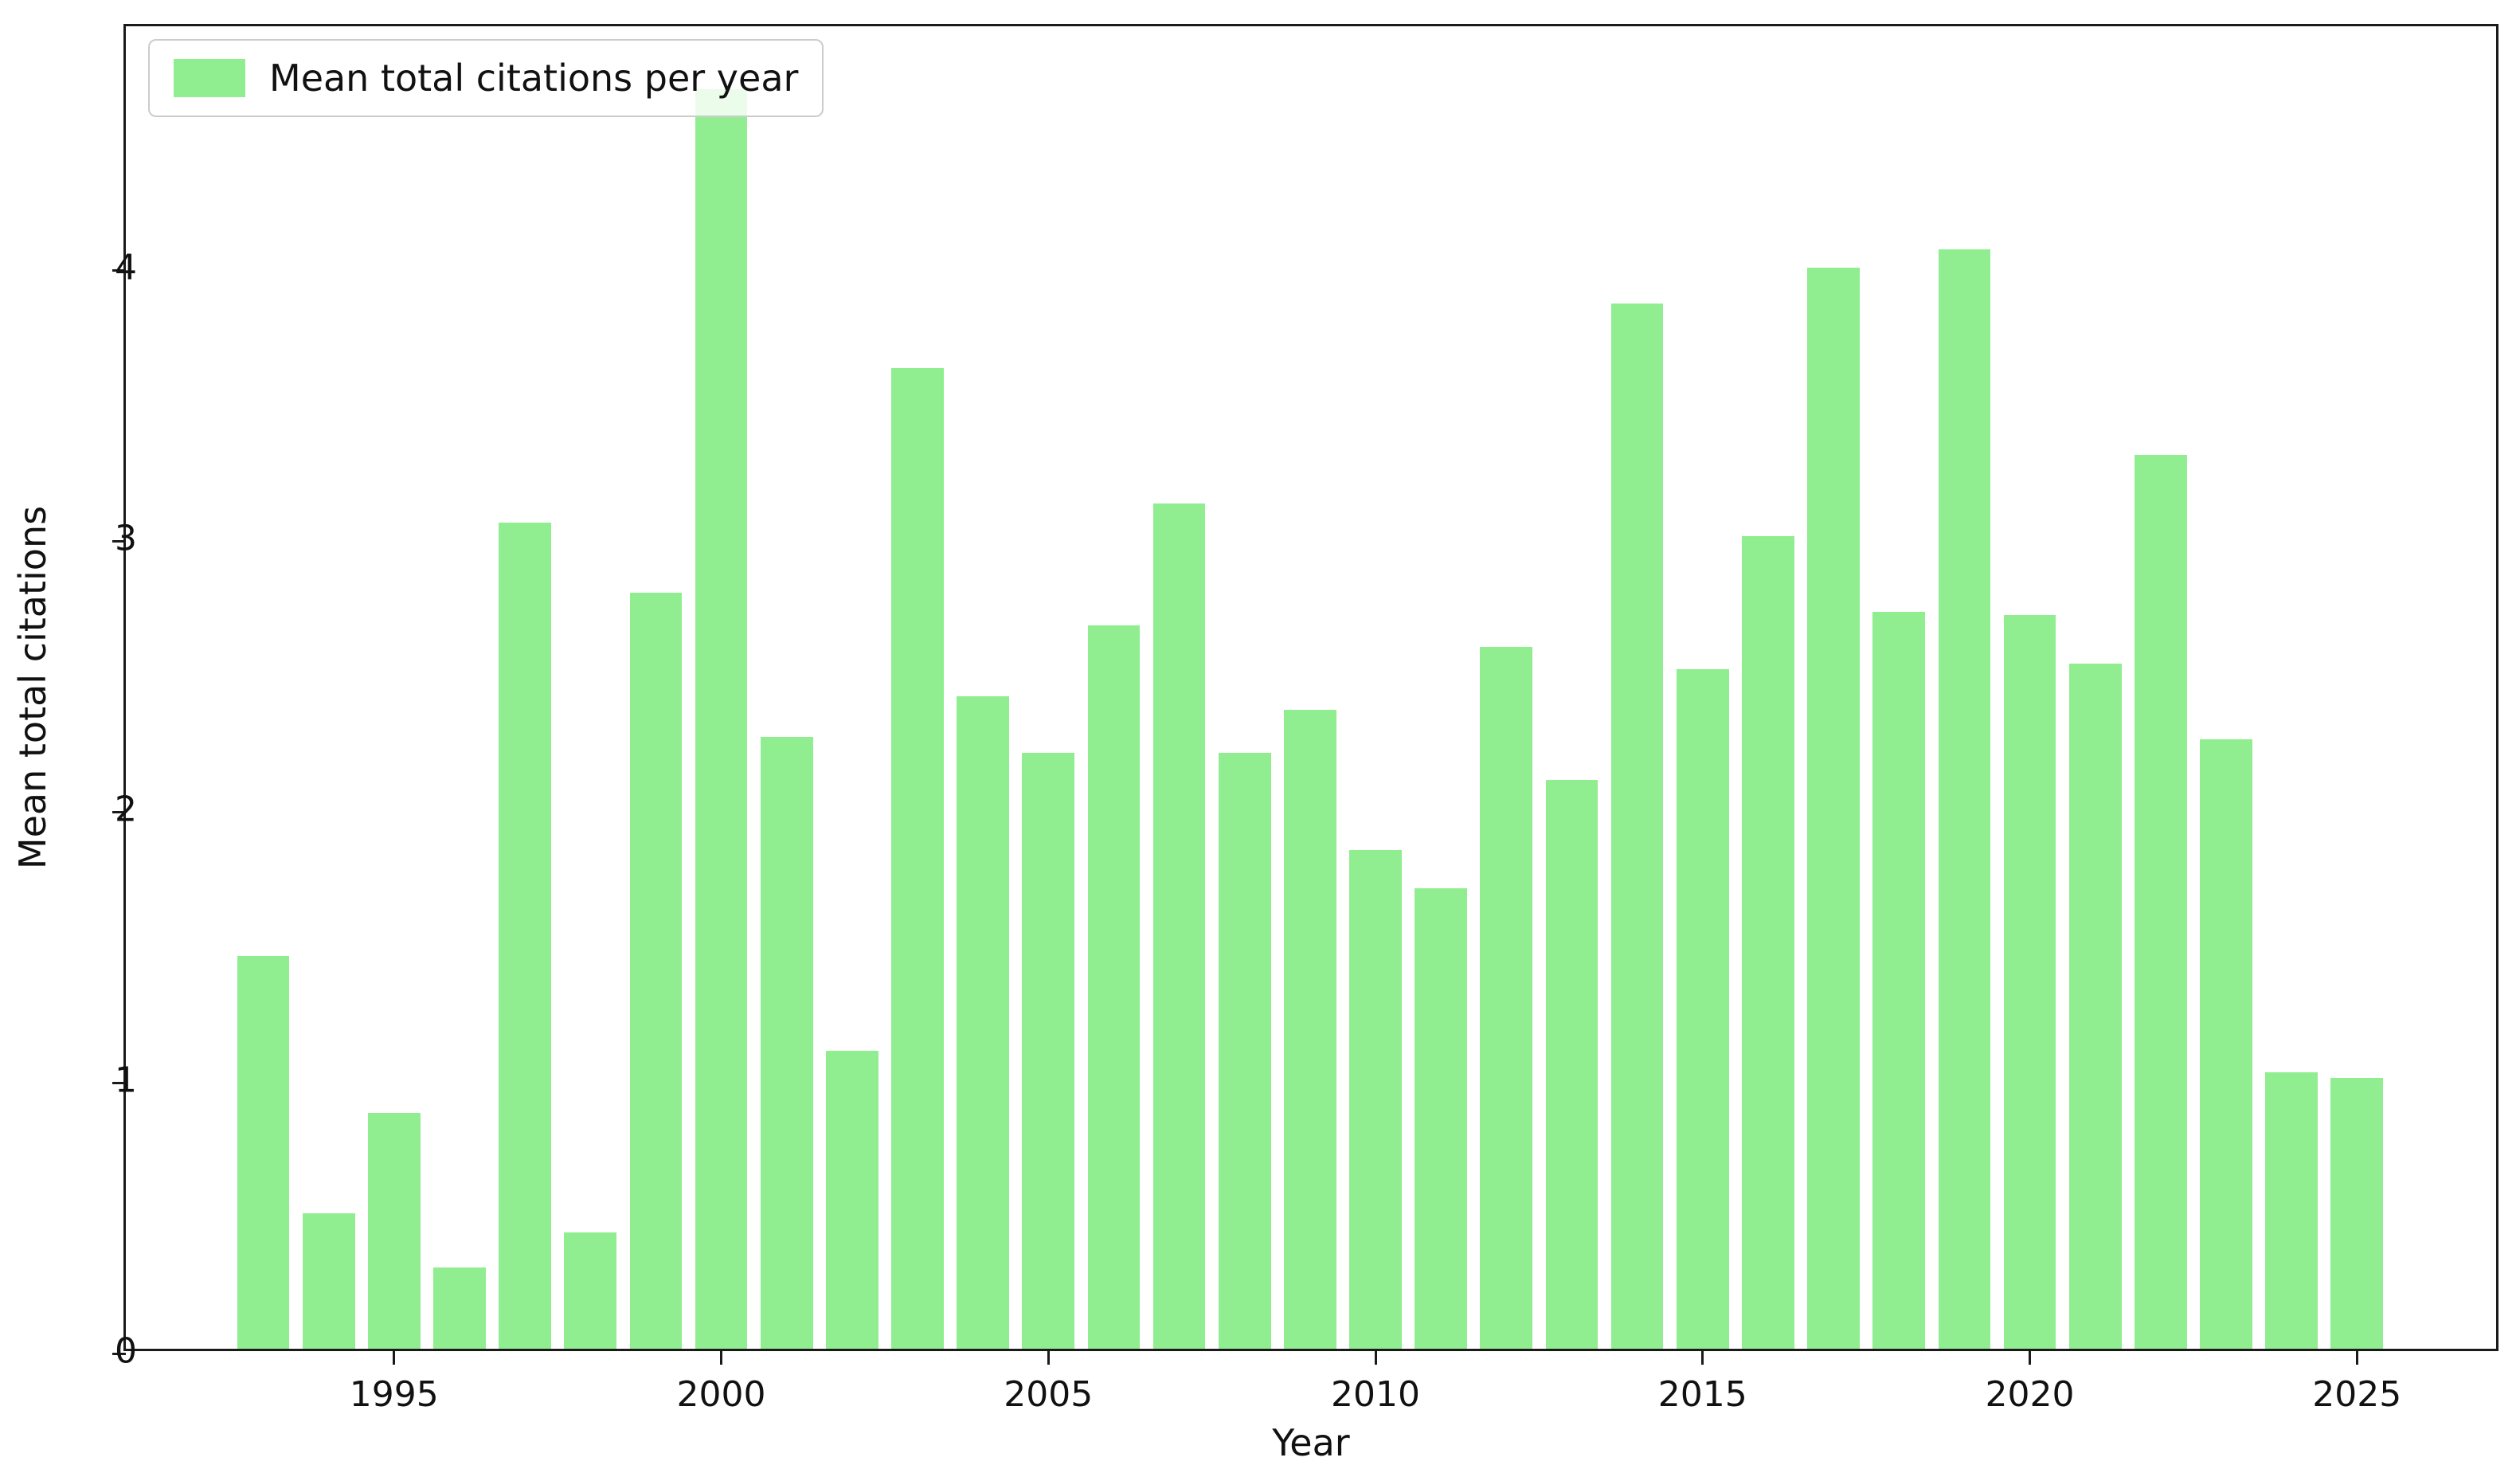 This screenshot has height=1477, width=2520. I want to click on bar-1998, so click(590, 1290).